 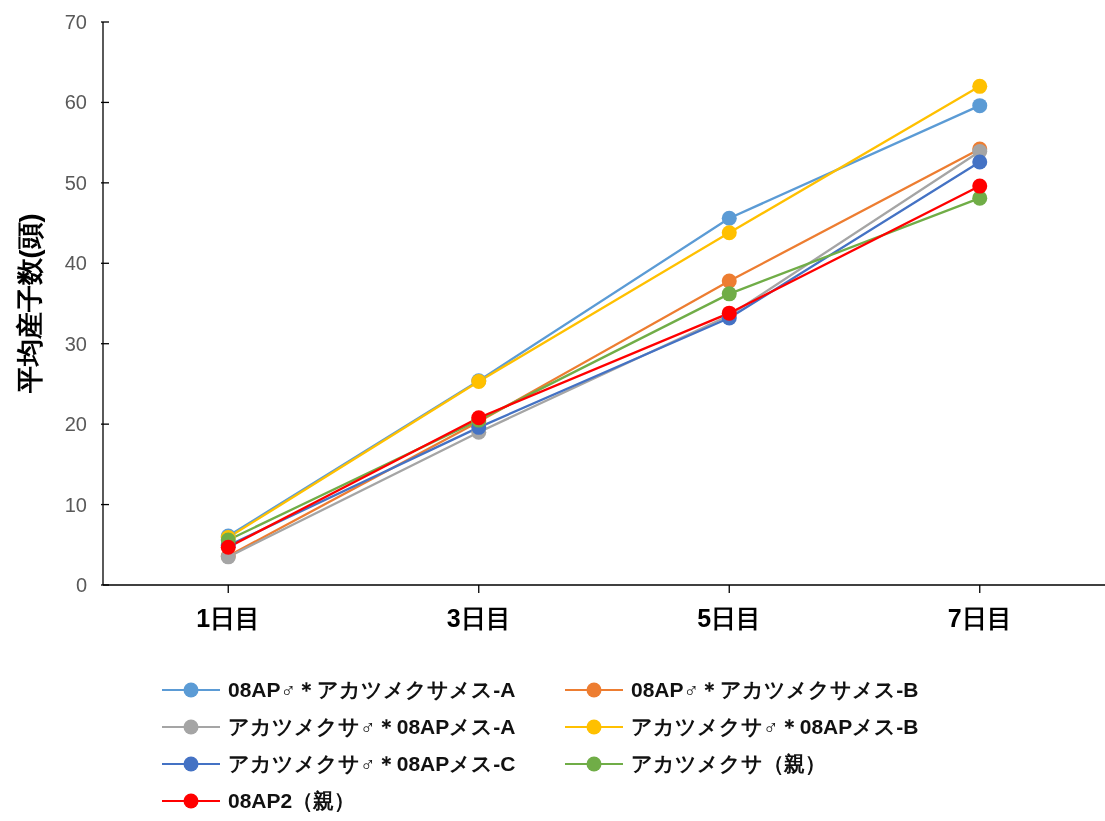 What do you see at coordinates (979, 617) in the screenshot?
I see `x-tick-label: 7日目` at bounding box center [979, 617].